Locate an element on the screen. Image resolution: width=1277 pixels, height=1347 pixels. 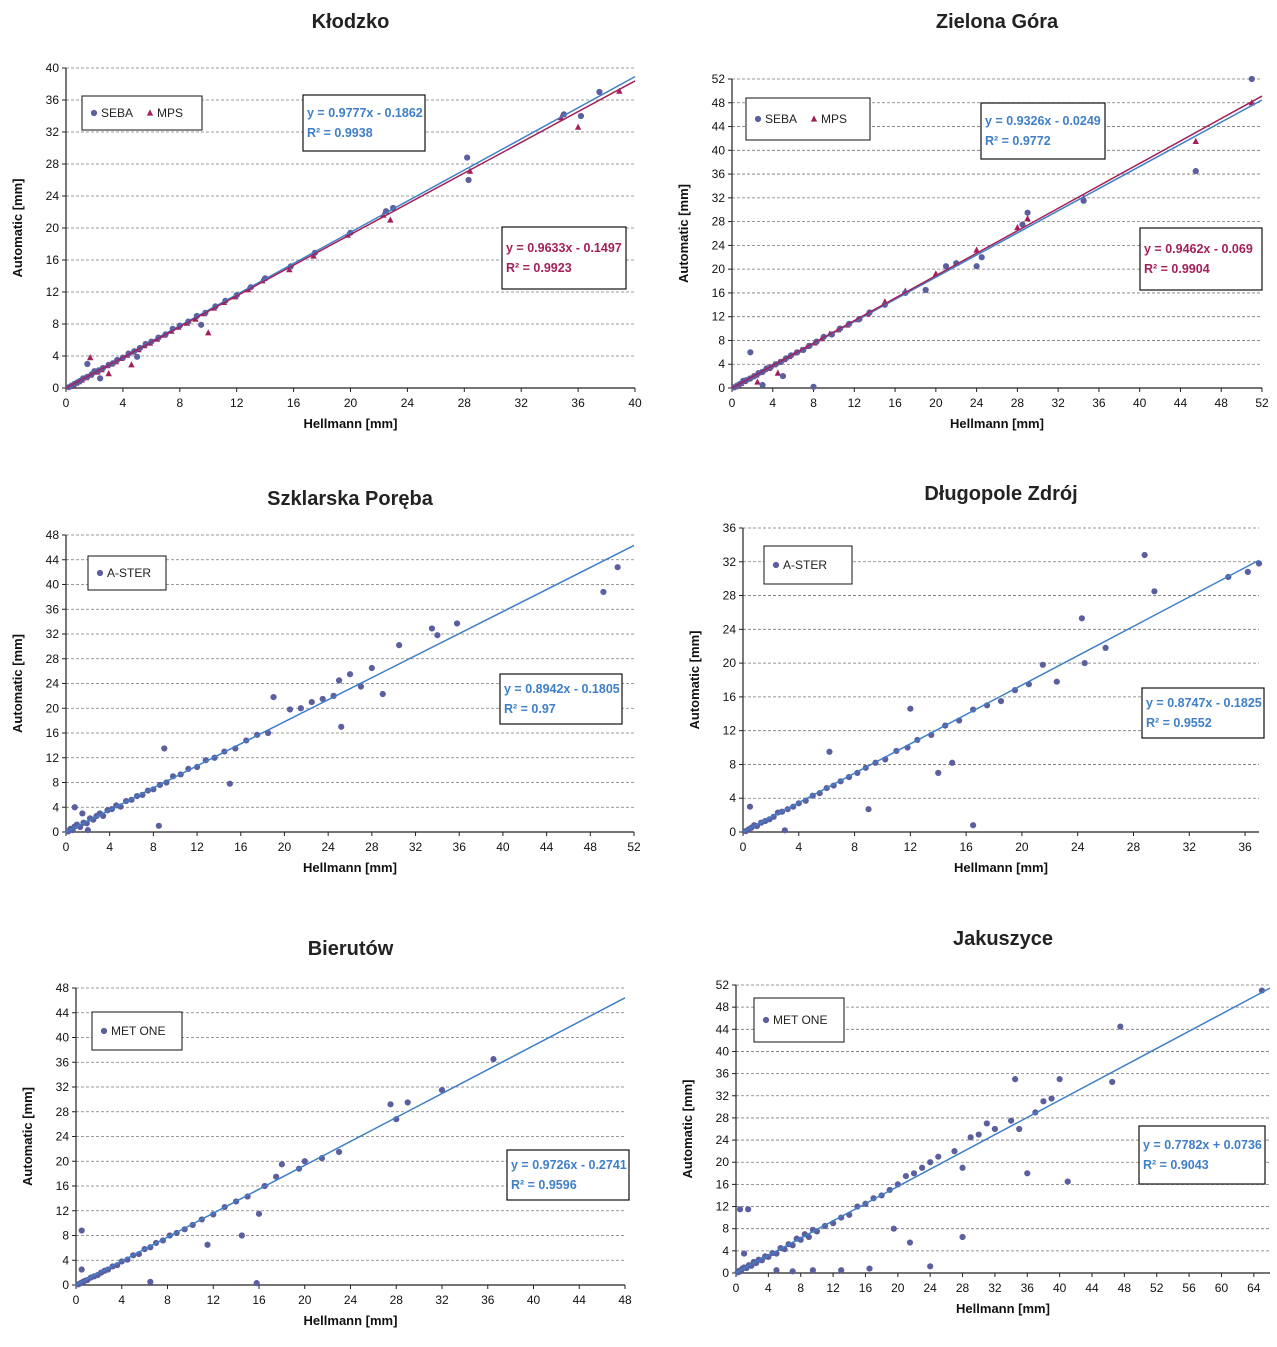
r-squared-label: R² = 0.9596 is located at coordinates (544, 1185).